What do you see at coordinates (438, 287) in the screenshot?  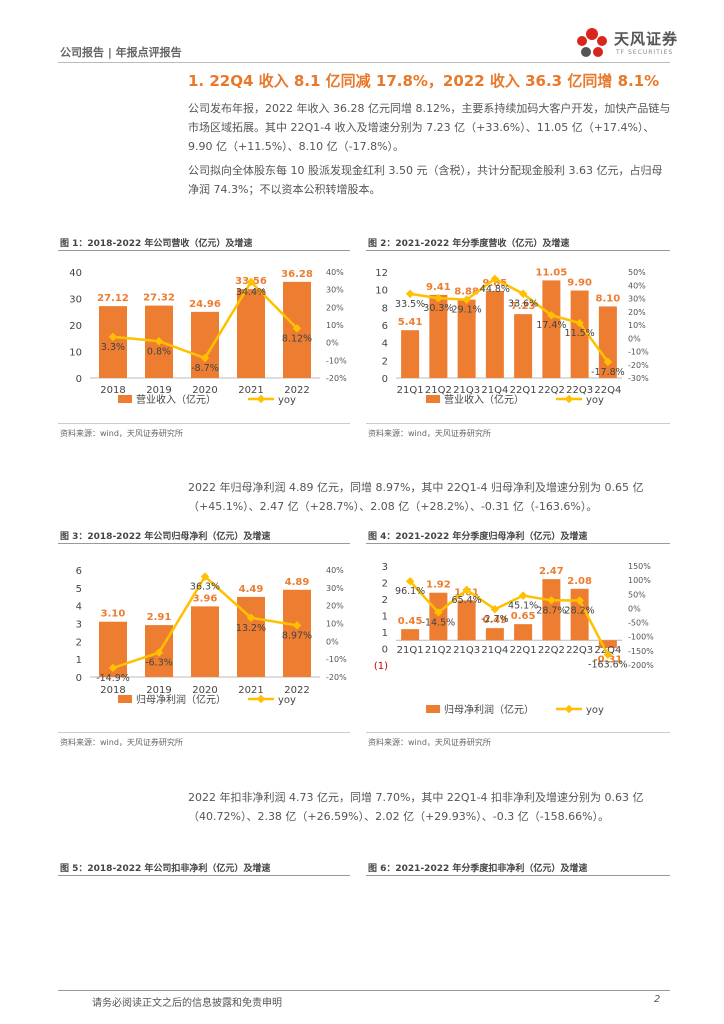 I see `bar-value-label: 9.41` at bounding box center [438, 287].